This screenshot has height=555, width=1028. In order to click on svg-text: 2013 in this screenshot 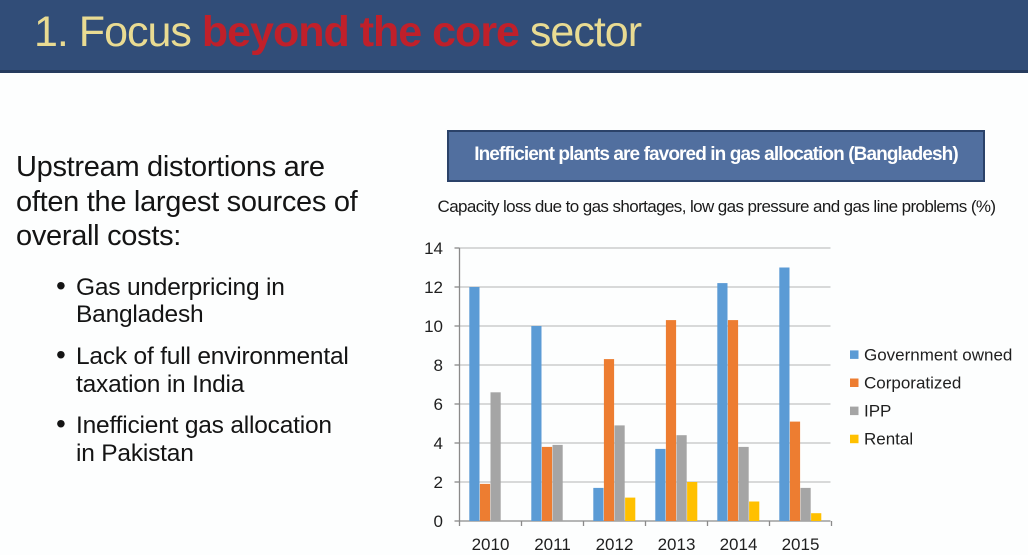, I will do `click(677, 544)`.